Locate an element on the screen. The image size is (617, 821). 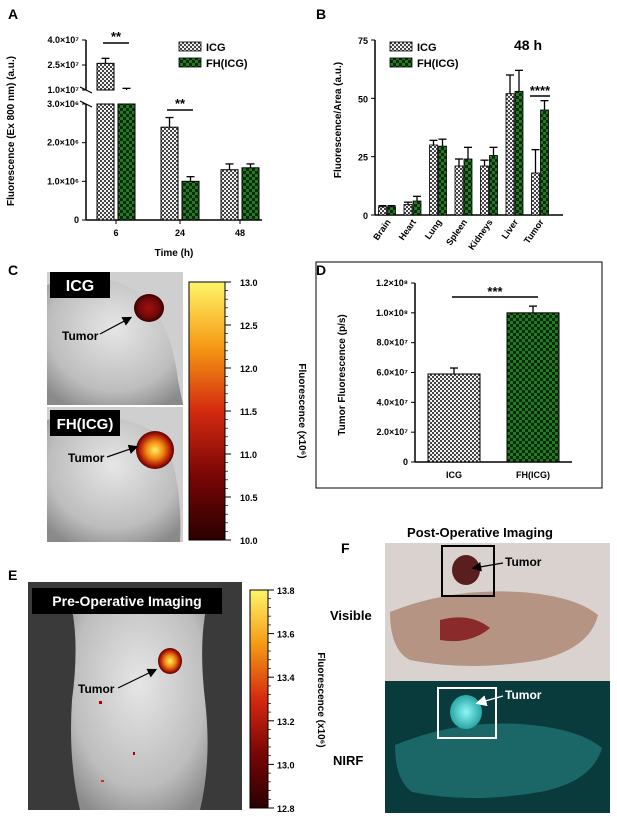
a-significance-label: ** is located at coordinates (180, 103).